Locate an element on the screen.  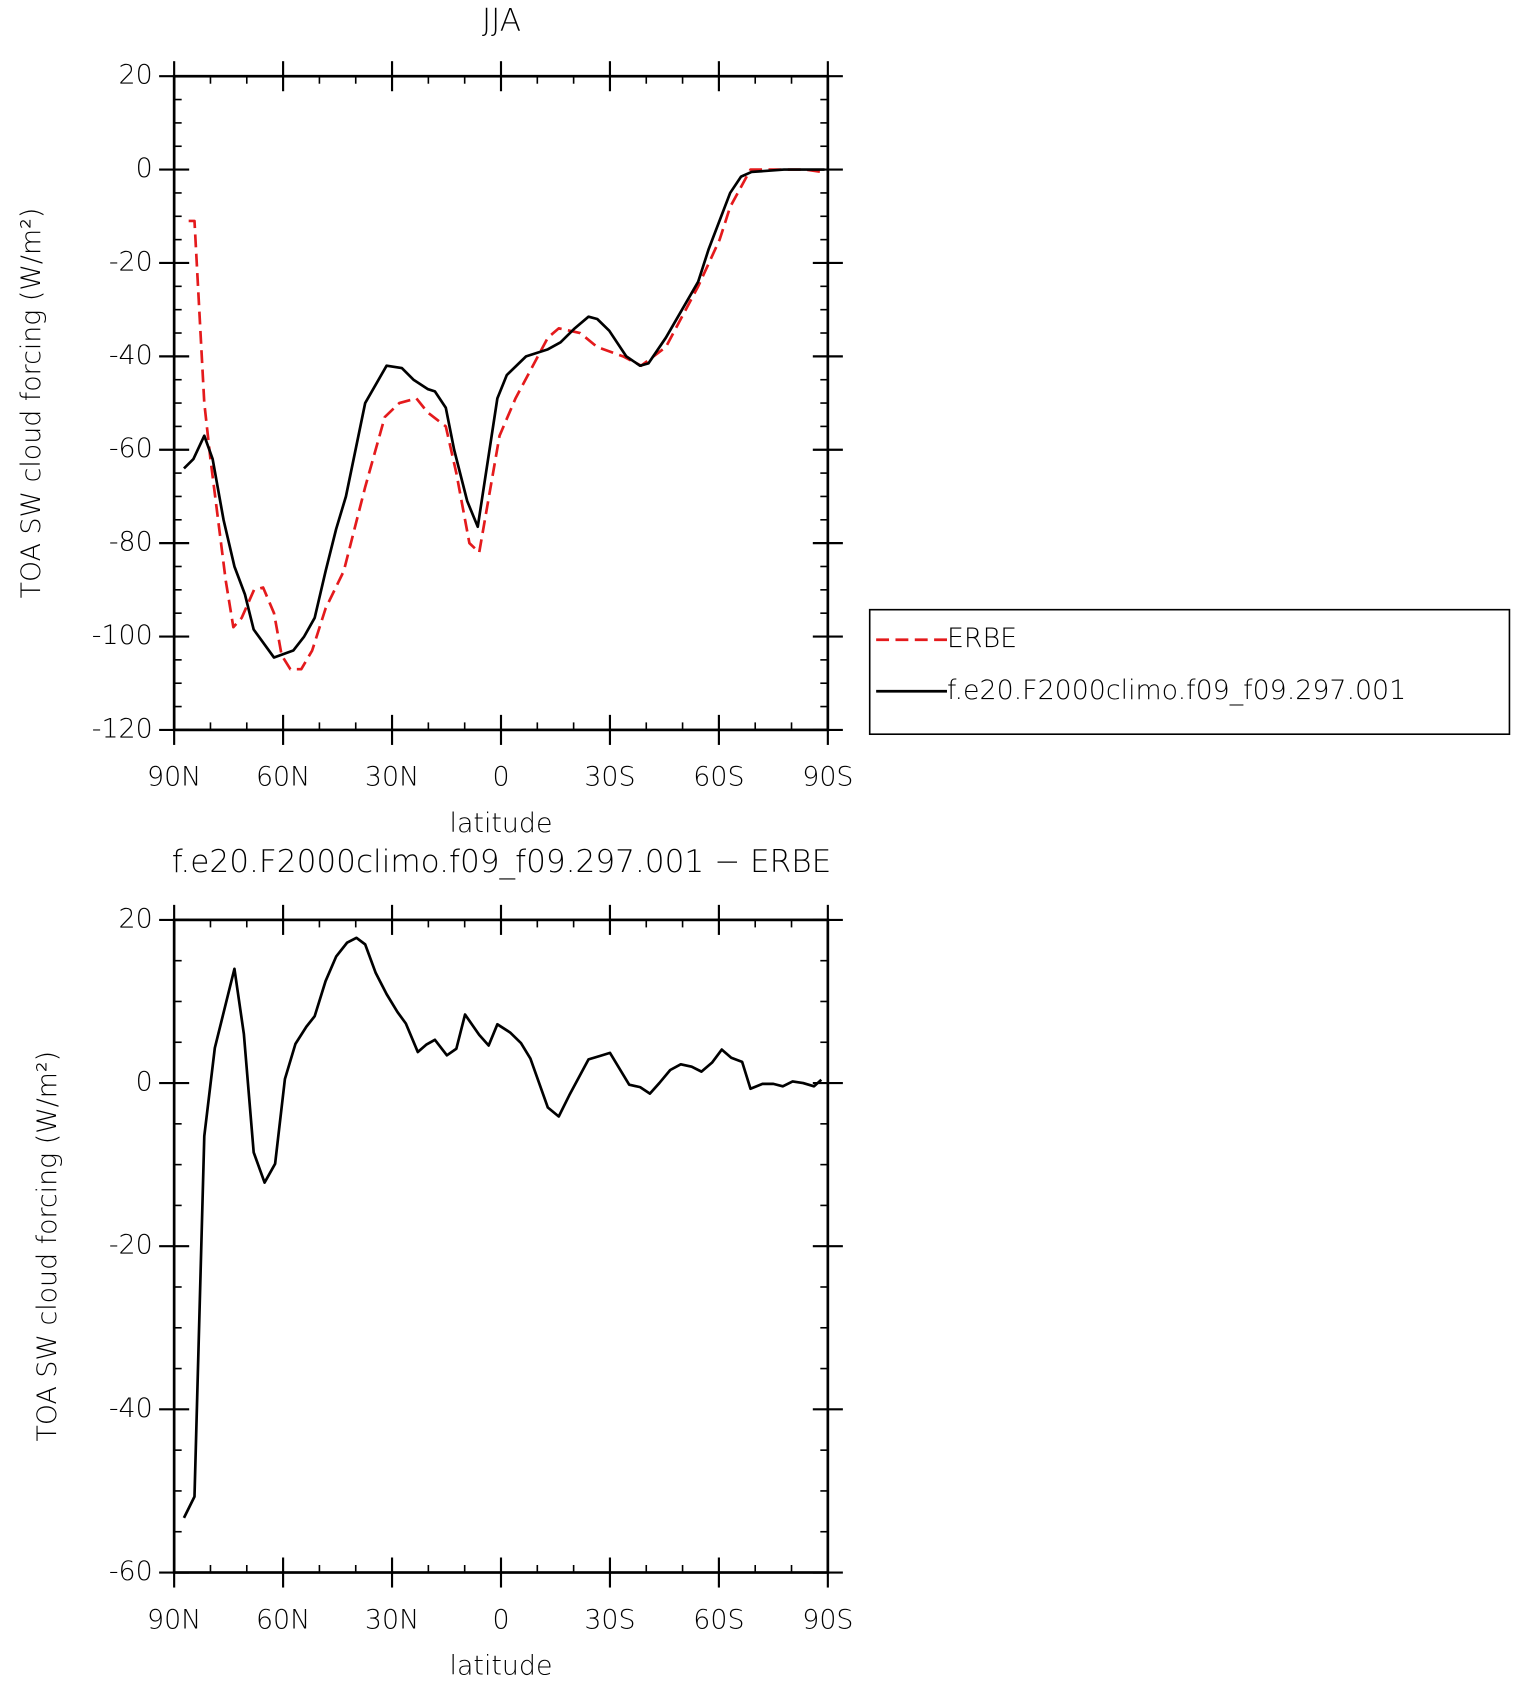
y-tick-label: -80 is located at coordinates (131, 542).